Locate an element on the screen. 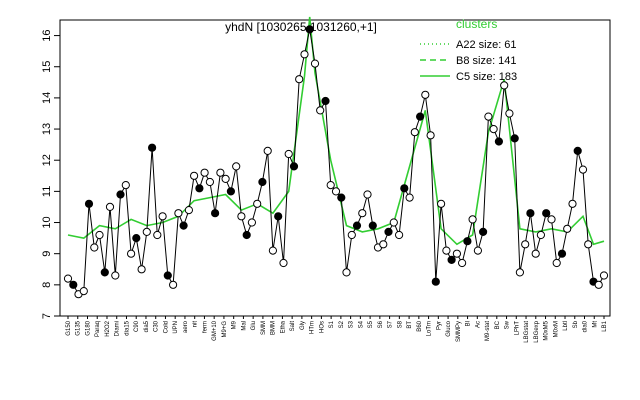  x-tick-label: Lbtl is located at coordinates (566, 326).